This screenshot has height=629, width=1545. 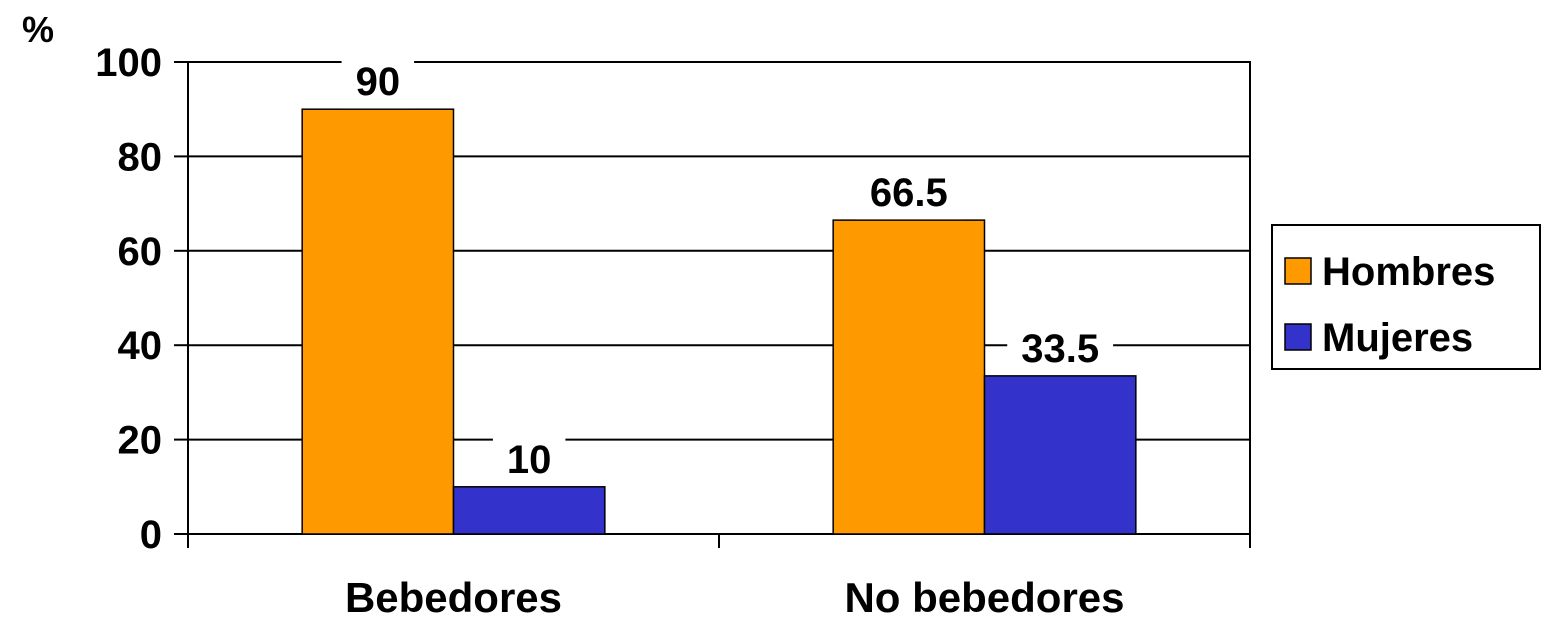 I want to click on data-label: 10, so click(x=529, y=460).